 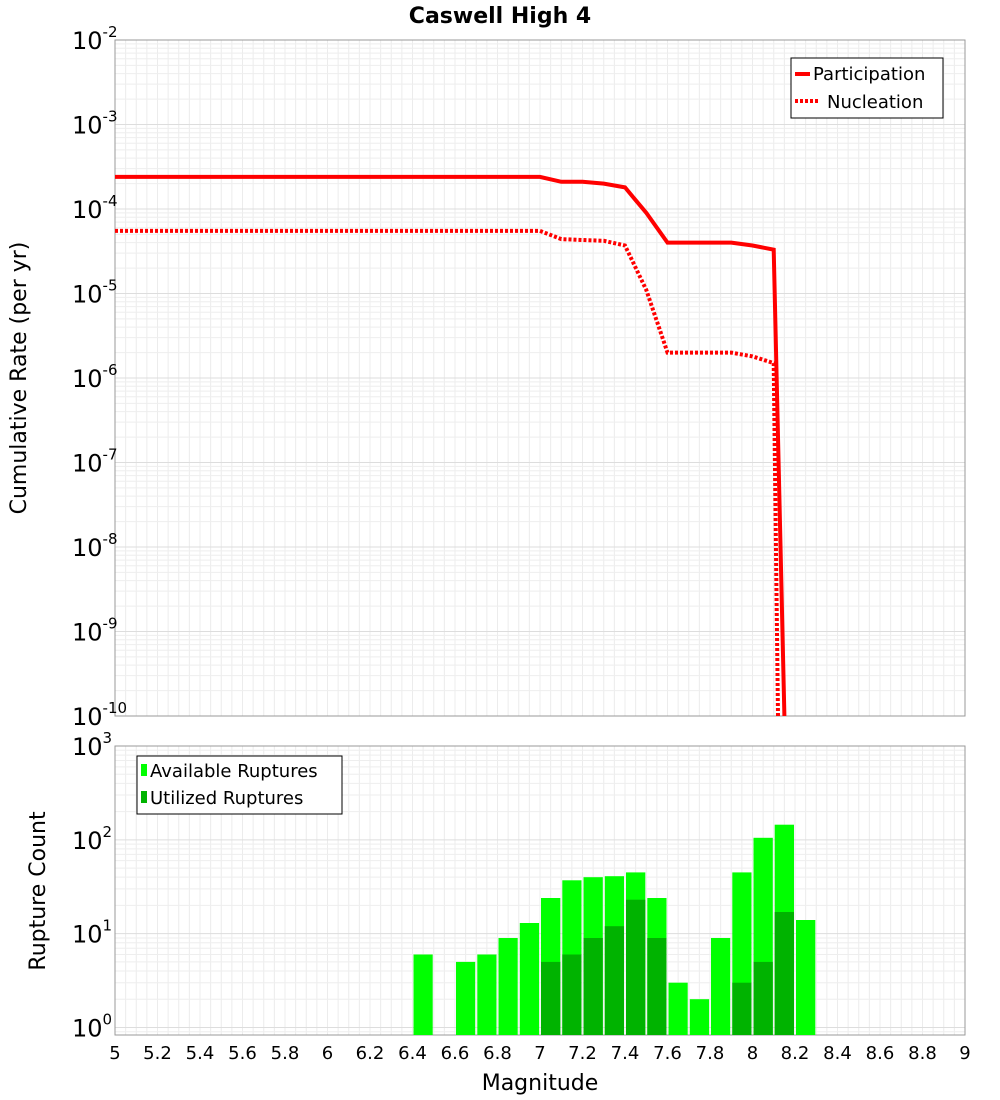 I want to click on y-tick-exponent: -2, so click(x=110, y=32).